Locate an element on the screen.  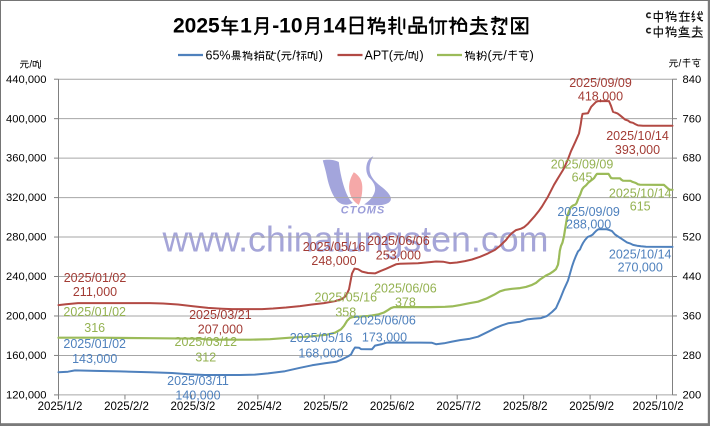
svg-text: 615 is located at coordinates (640, 207).